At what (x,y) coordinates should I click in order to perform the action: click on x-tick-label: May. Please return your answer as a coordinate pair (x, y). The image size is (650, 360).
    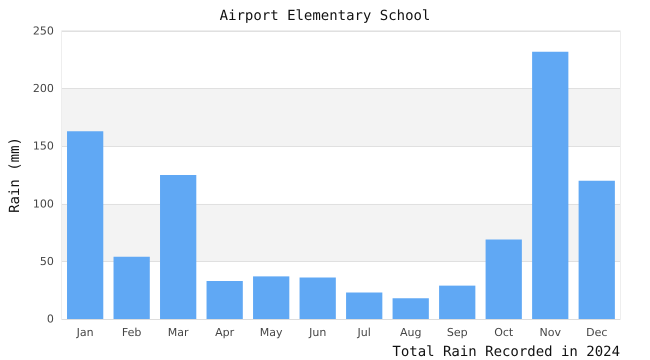
    Looking at the image, I should click on (272, 332).